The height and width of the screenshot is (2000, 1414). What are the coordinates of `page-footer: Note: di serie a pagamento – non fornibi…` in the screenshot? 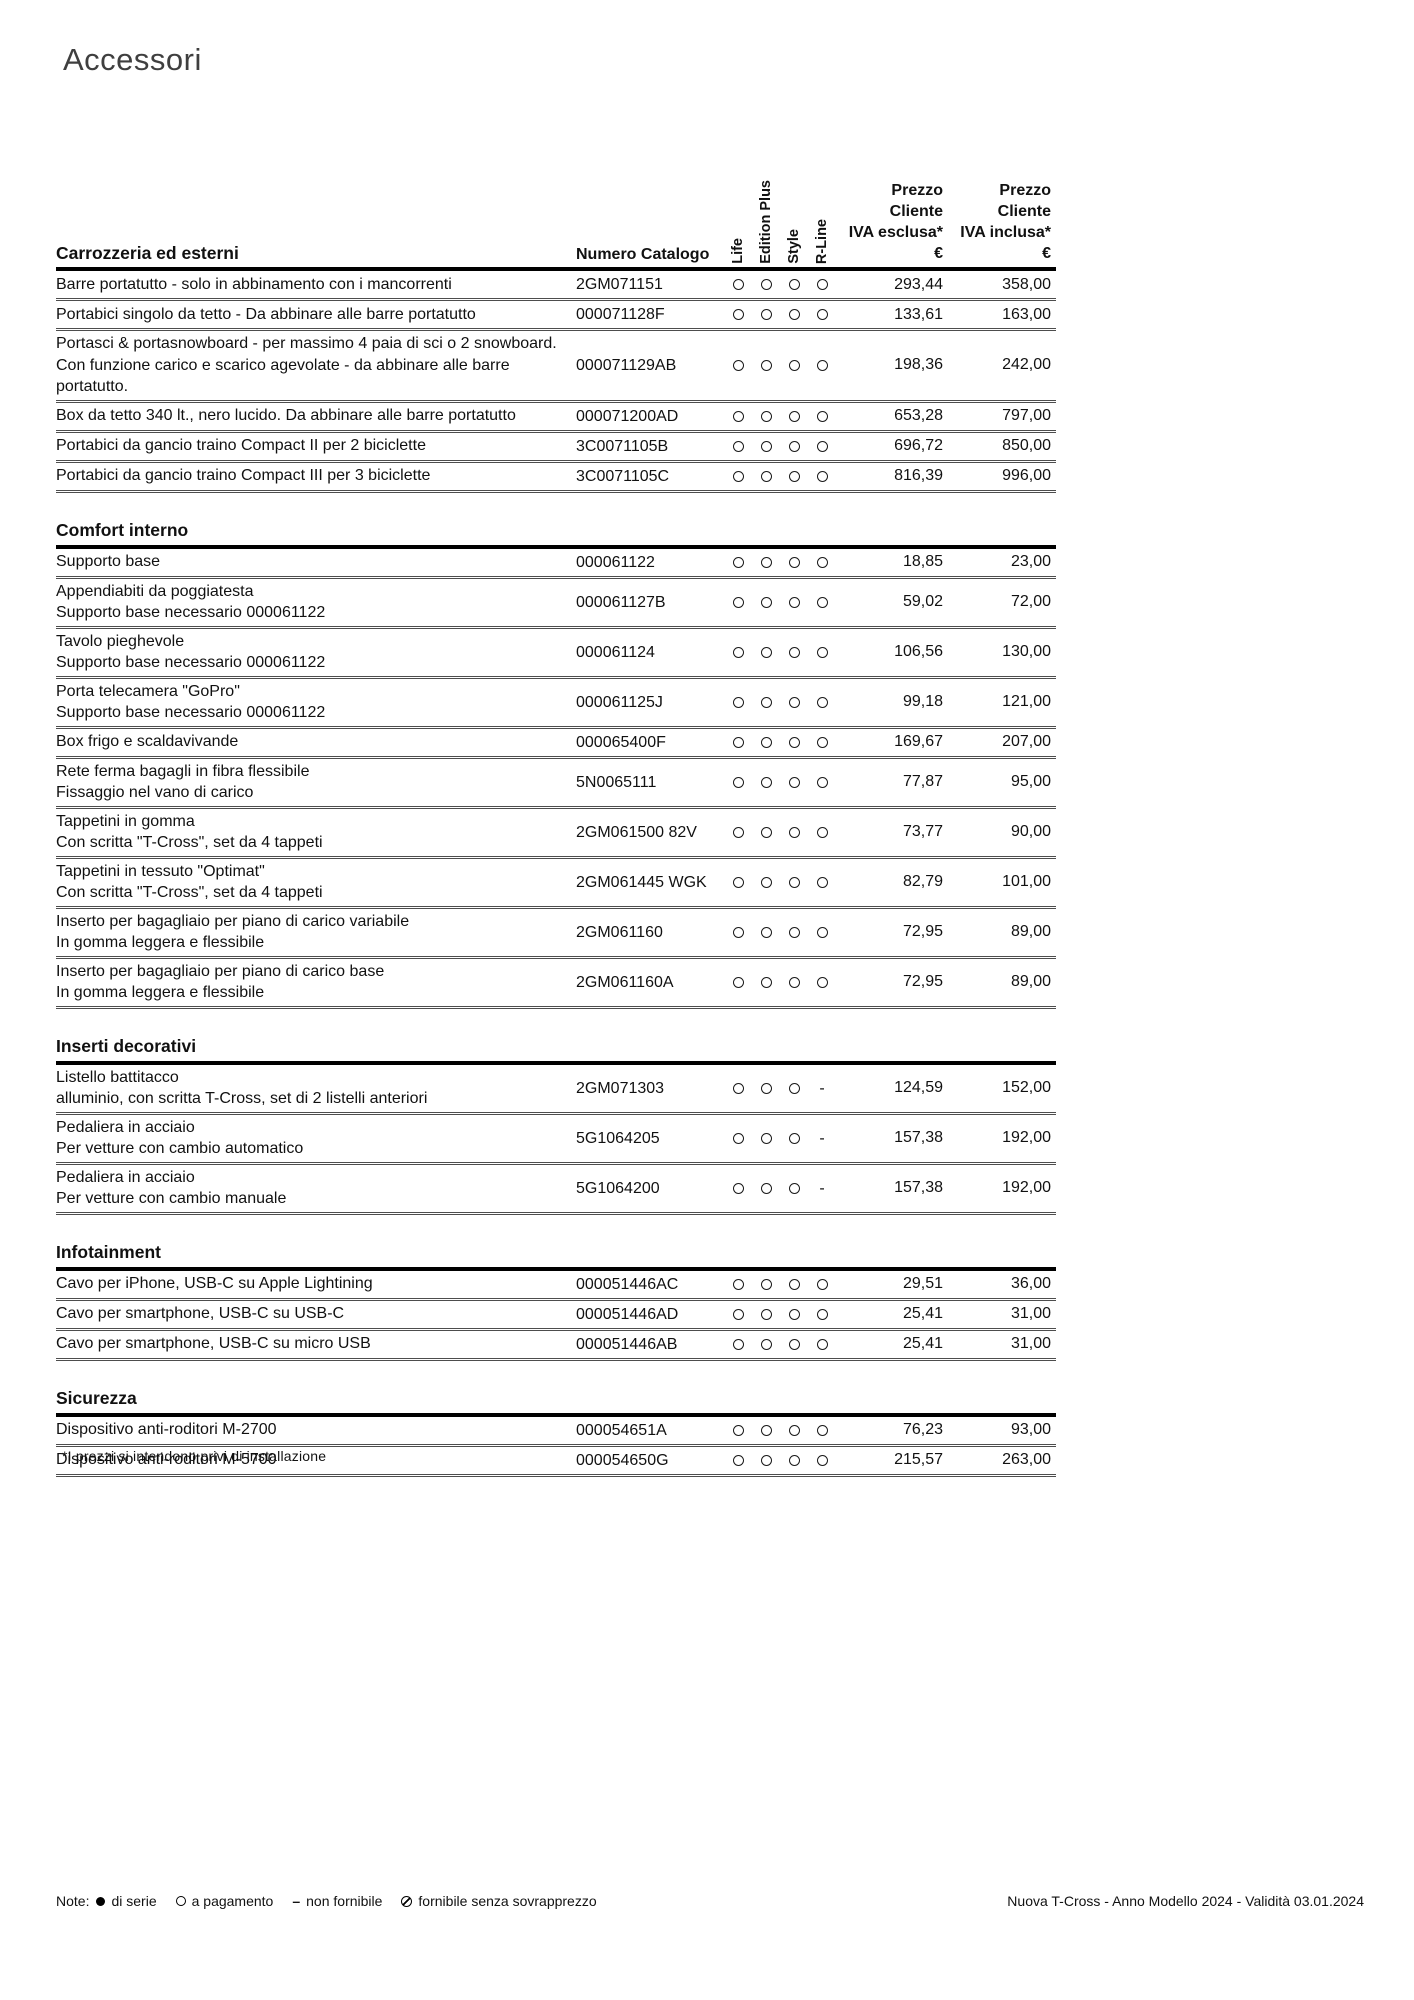 It's located at (710, 1901).